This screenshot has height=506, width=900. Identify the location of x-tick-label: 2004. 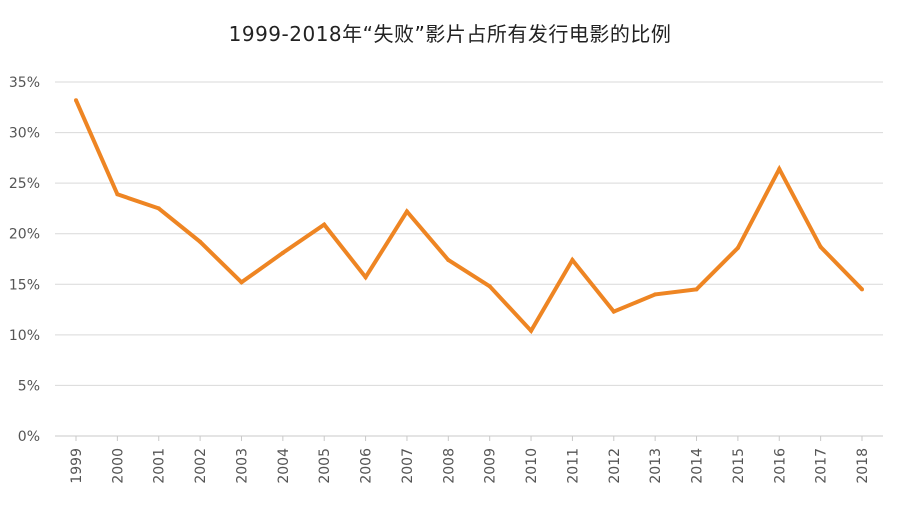
(284, 466).